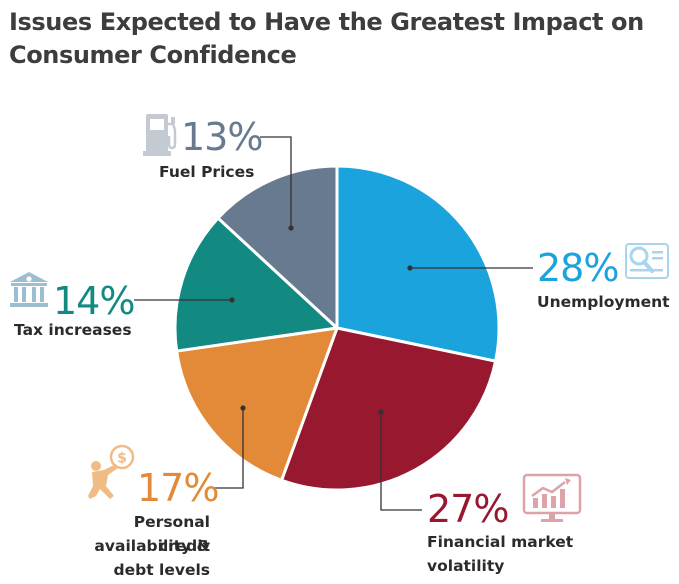 Image resolution: width=679 pixels, height=584 pixels. What do you see at coordinates (578, 268) in the screenshot?
I see `value-label-unemployment: 28%` at bounding box center [578, 268].